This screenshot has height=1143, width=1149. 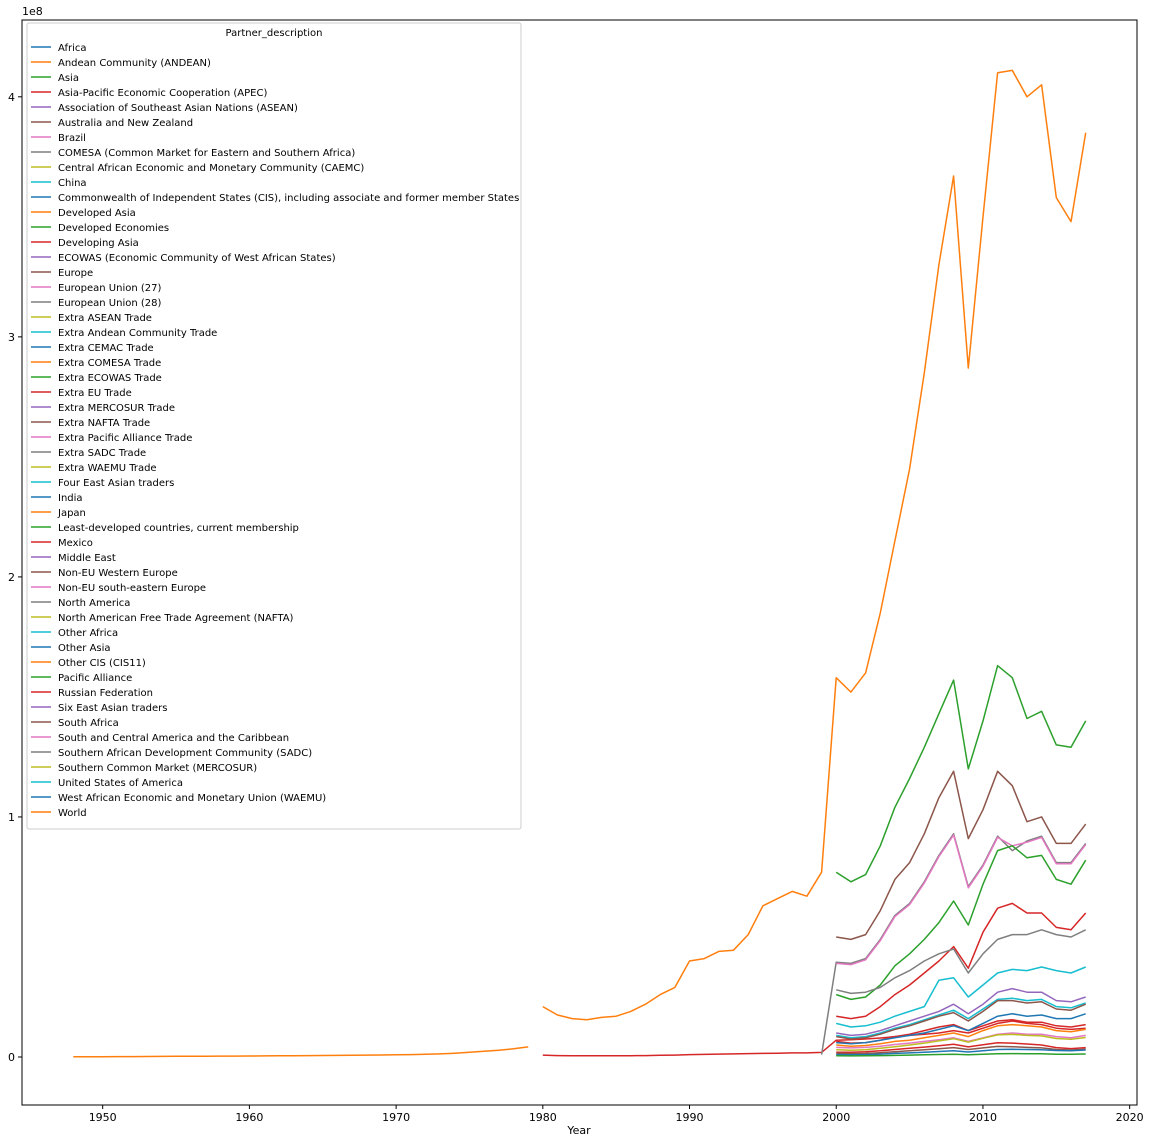 I want to click on legend-label-44: Six East Asian traders, so click(x=112, y=708).